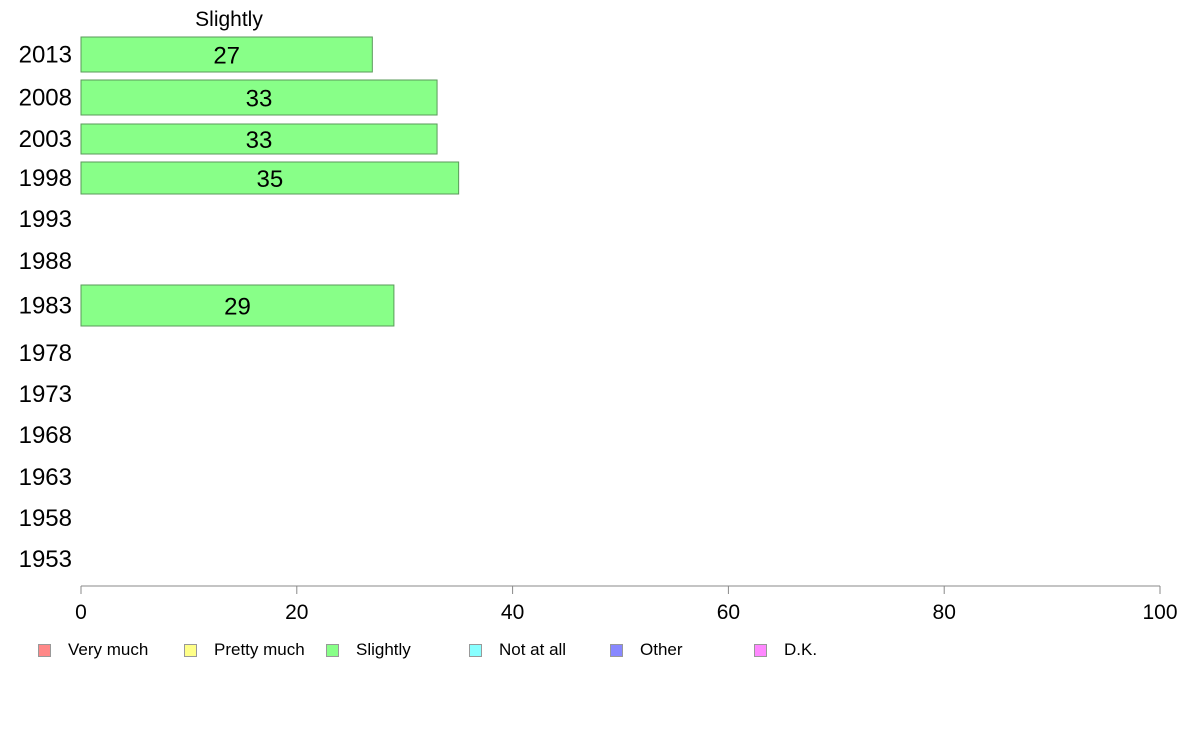 This screenshot has height=736, width=1188. Describe the element at coordinates (296, 612) in the screenshot. I see `x-tick-label: 20` at that location.